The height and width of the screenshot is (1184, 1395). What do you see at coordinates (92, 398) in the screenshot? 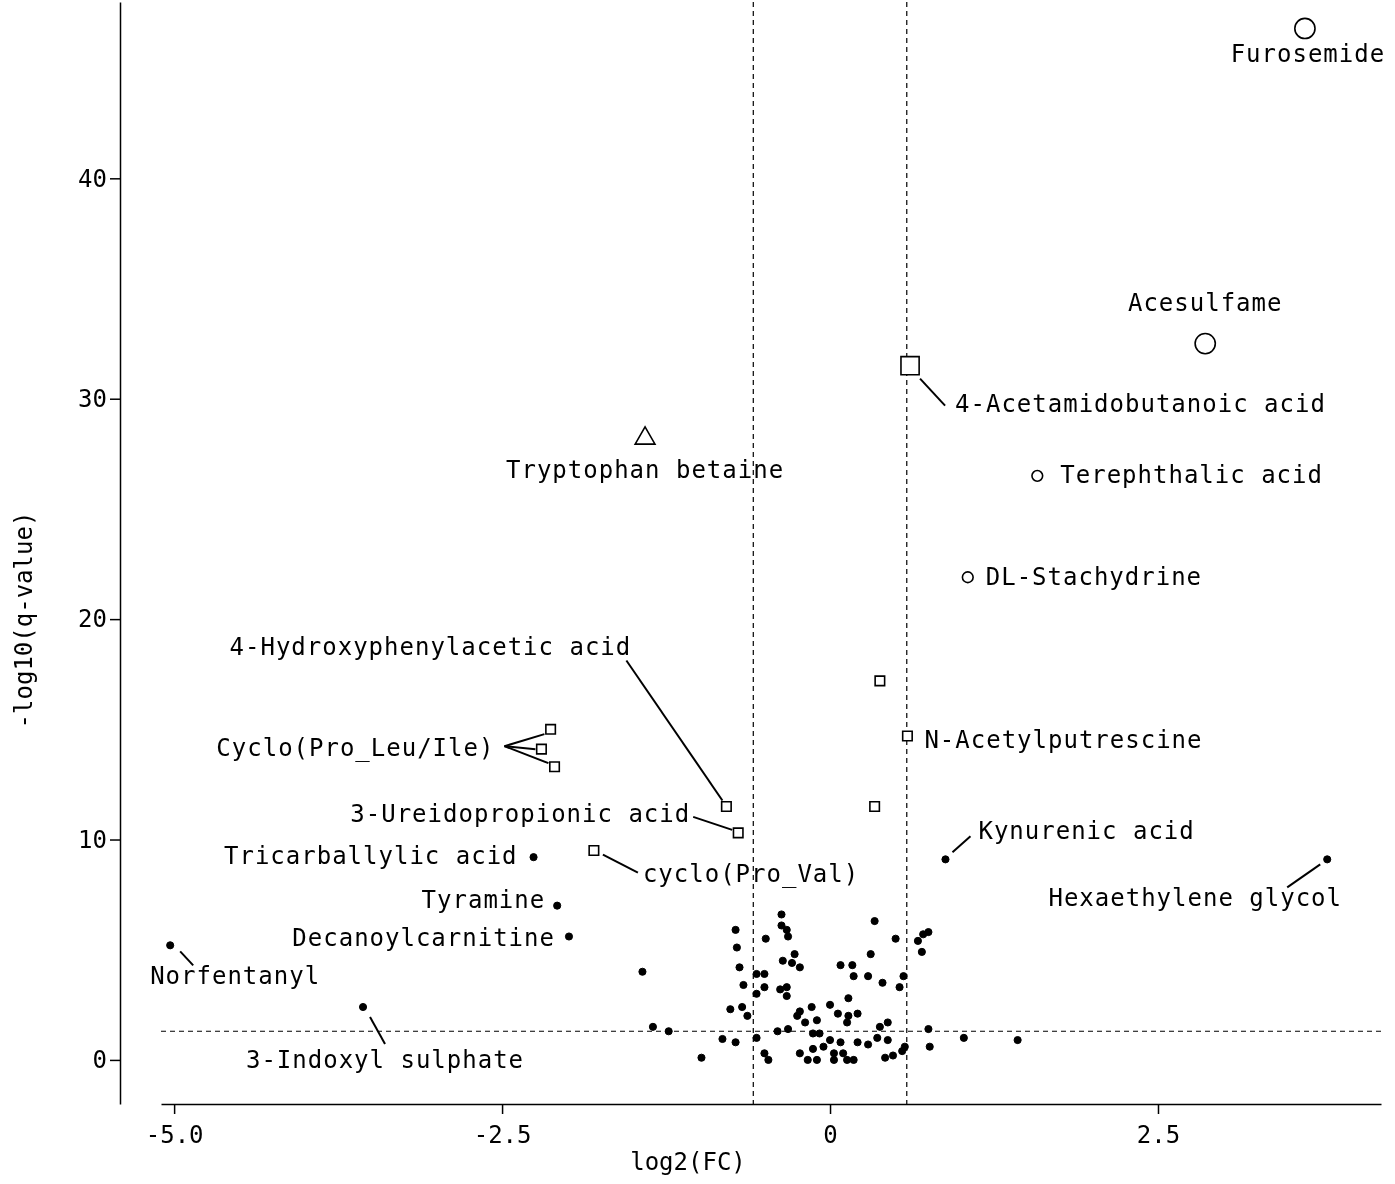
I see `y-tick-label: 30` at bounding box center [92, 398].